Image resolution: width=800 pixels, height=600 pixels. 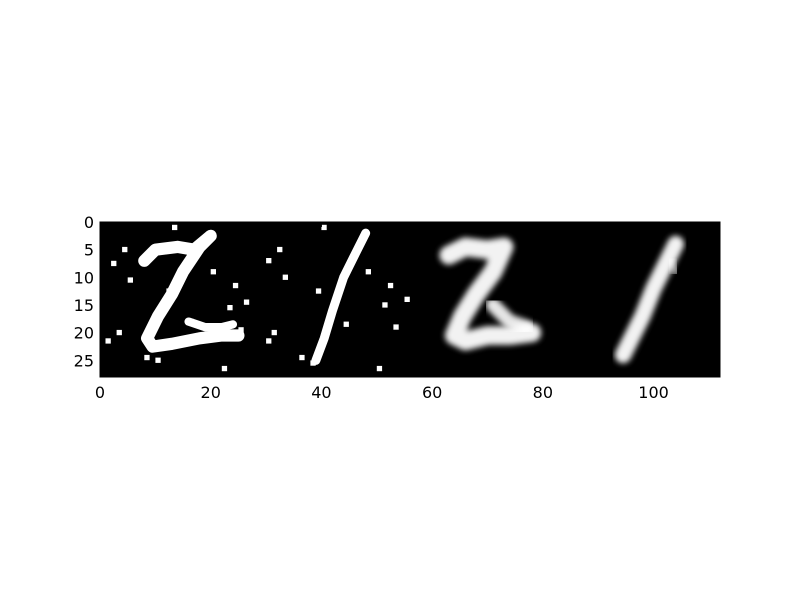 What do you see at coordinates (211, 392) in the screenshot?
I see `x-tick-label: 20` at bounding box center [211, 392].